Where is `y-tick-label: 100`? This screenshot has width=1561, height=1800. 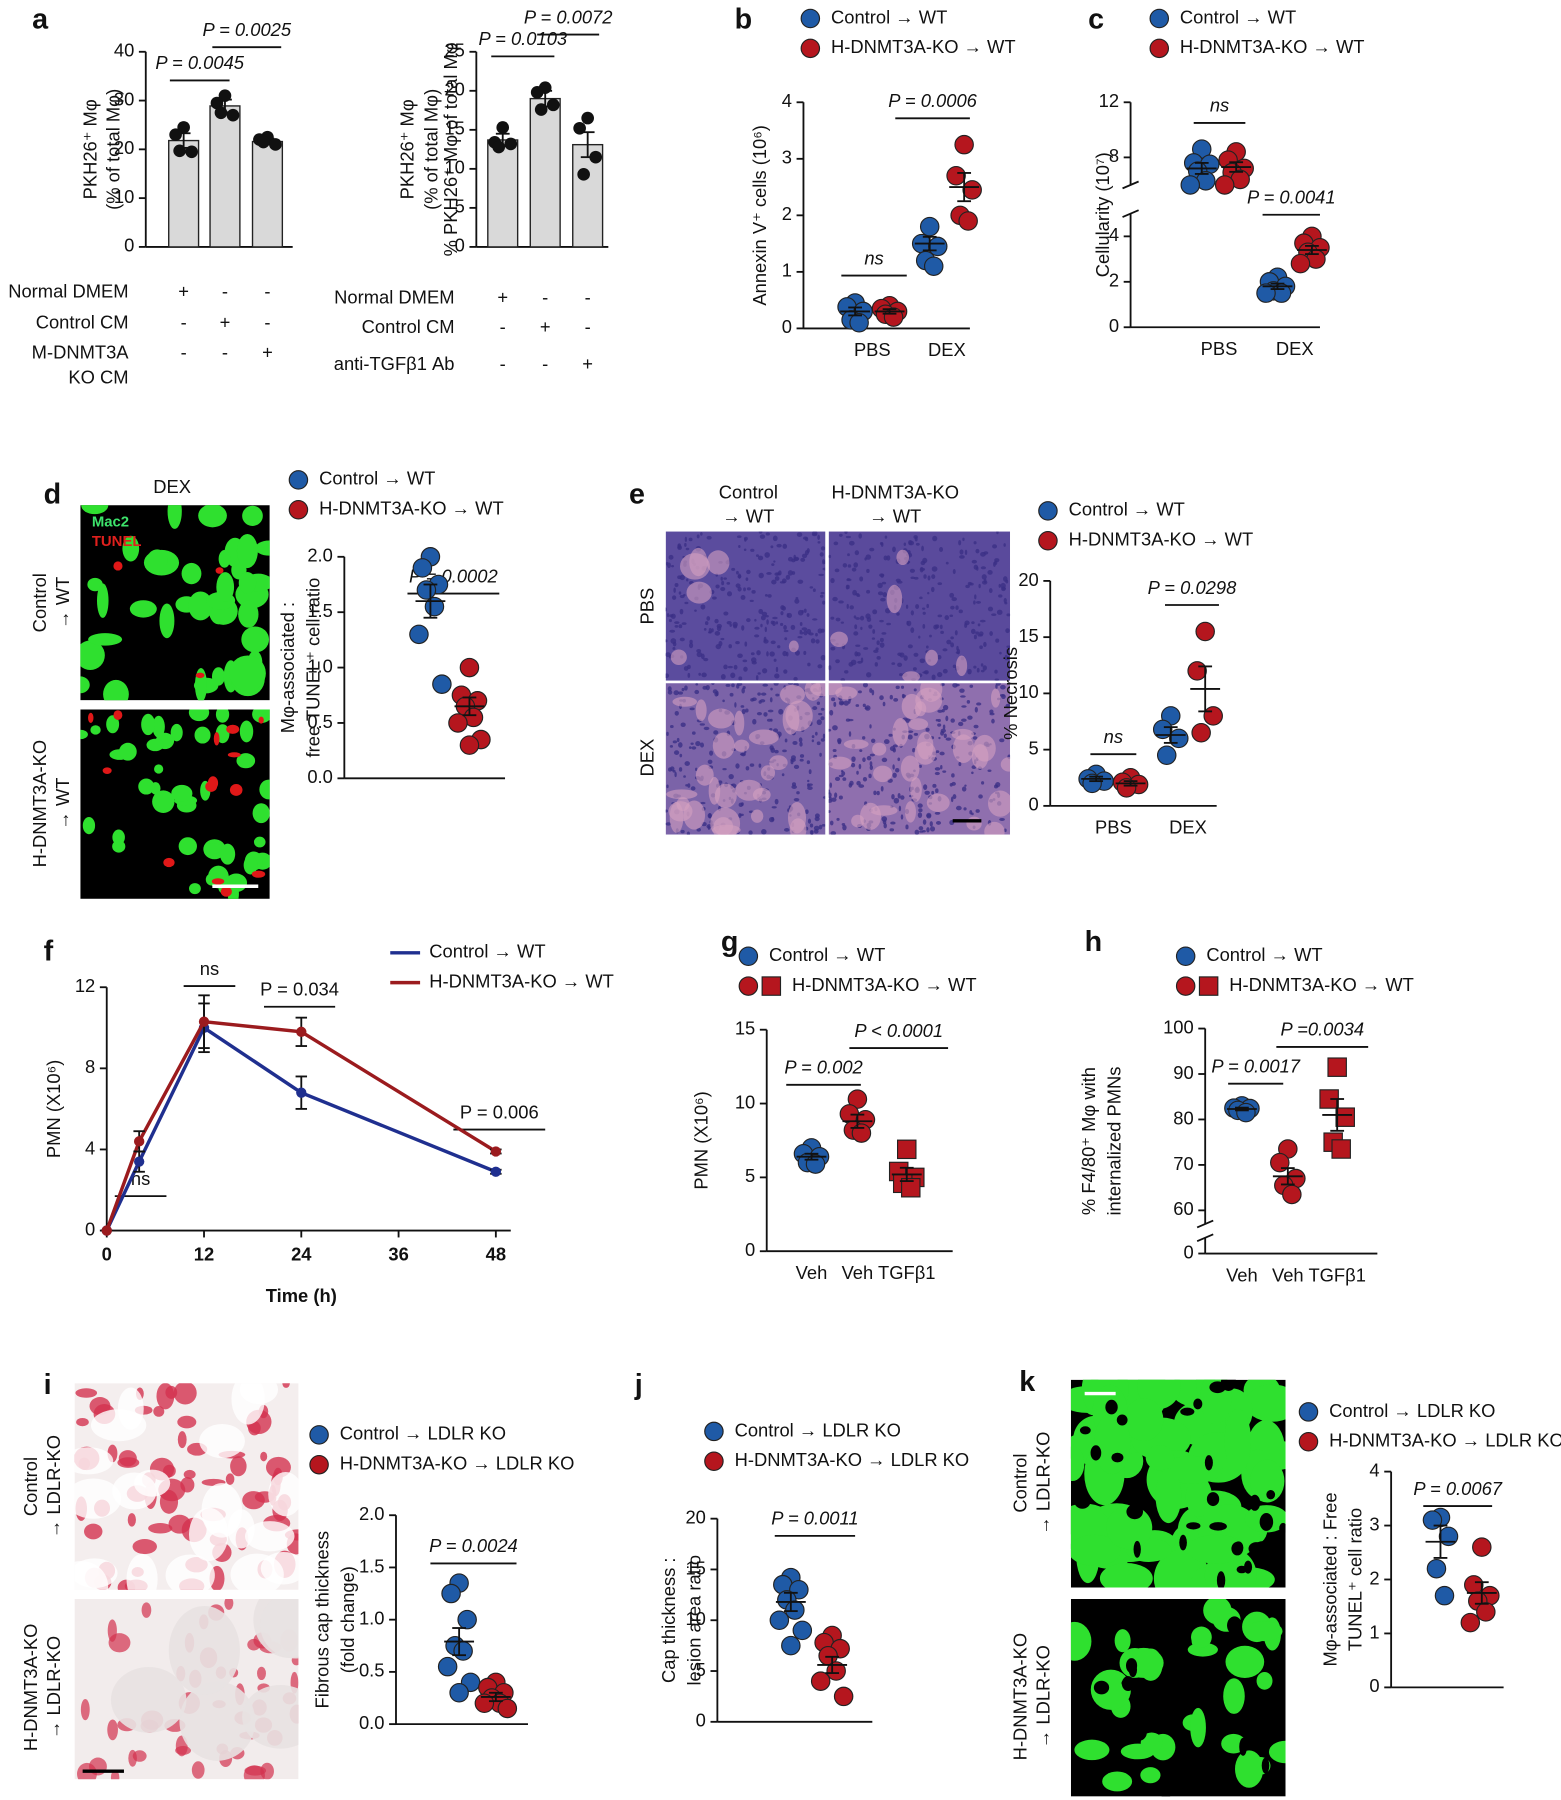
y-tick-label: 100 is located at coordinates (1178, 1026).